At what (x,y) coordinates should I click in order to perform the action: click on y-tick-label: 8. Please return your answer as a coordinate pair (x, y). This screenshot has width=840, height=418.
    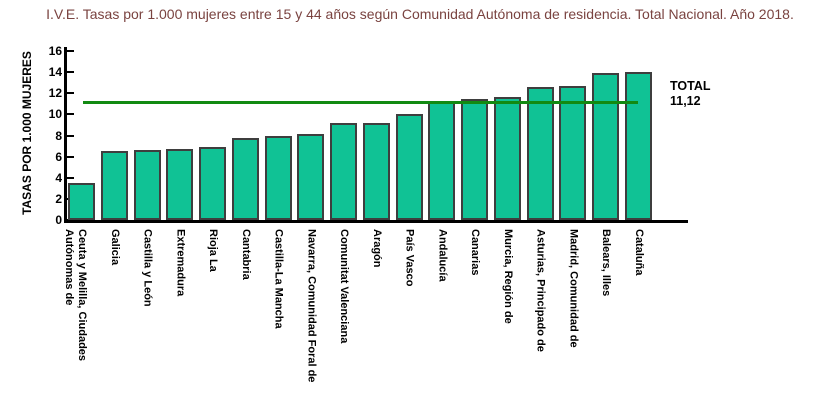
    Looking at the image, I should click on (58, 135).